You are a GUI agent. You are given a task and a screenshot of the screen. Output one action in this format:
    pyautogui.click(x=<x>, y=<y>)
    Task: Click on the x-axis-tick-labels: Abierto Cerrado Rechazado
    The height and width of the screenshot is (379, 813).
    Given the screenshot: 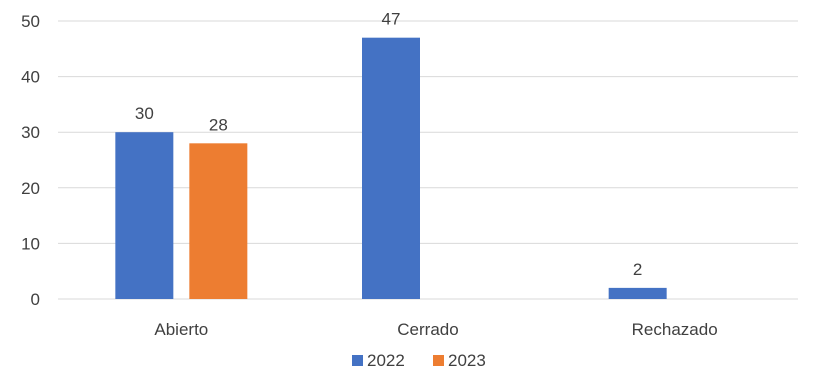 What is the action you would take?
    pyautogui.click(x=435, y=329)
    